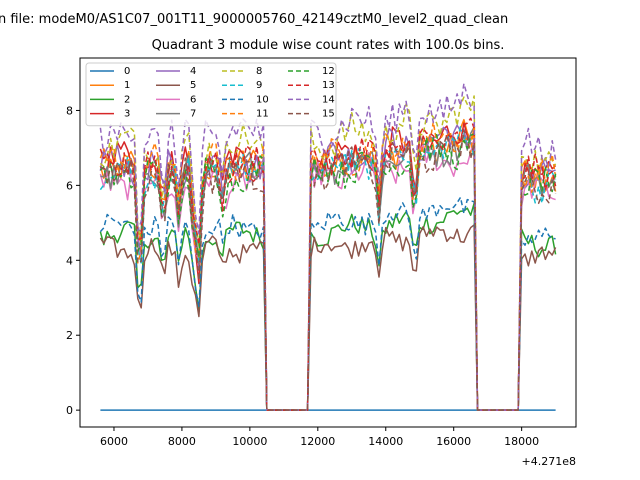  Describe the element at coordinates (328, 71) in the screenshot. I see `legend-label-12: 12` at that location.